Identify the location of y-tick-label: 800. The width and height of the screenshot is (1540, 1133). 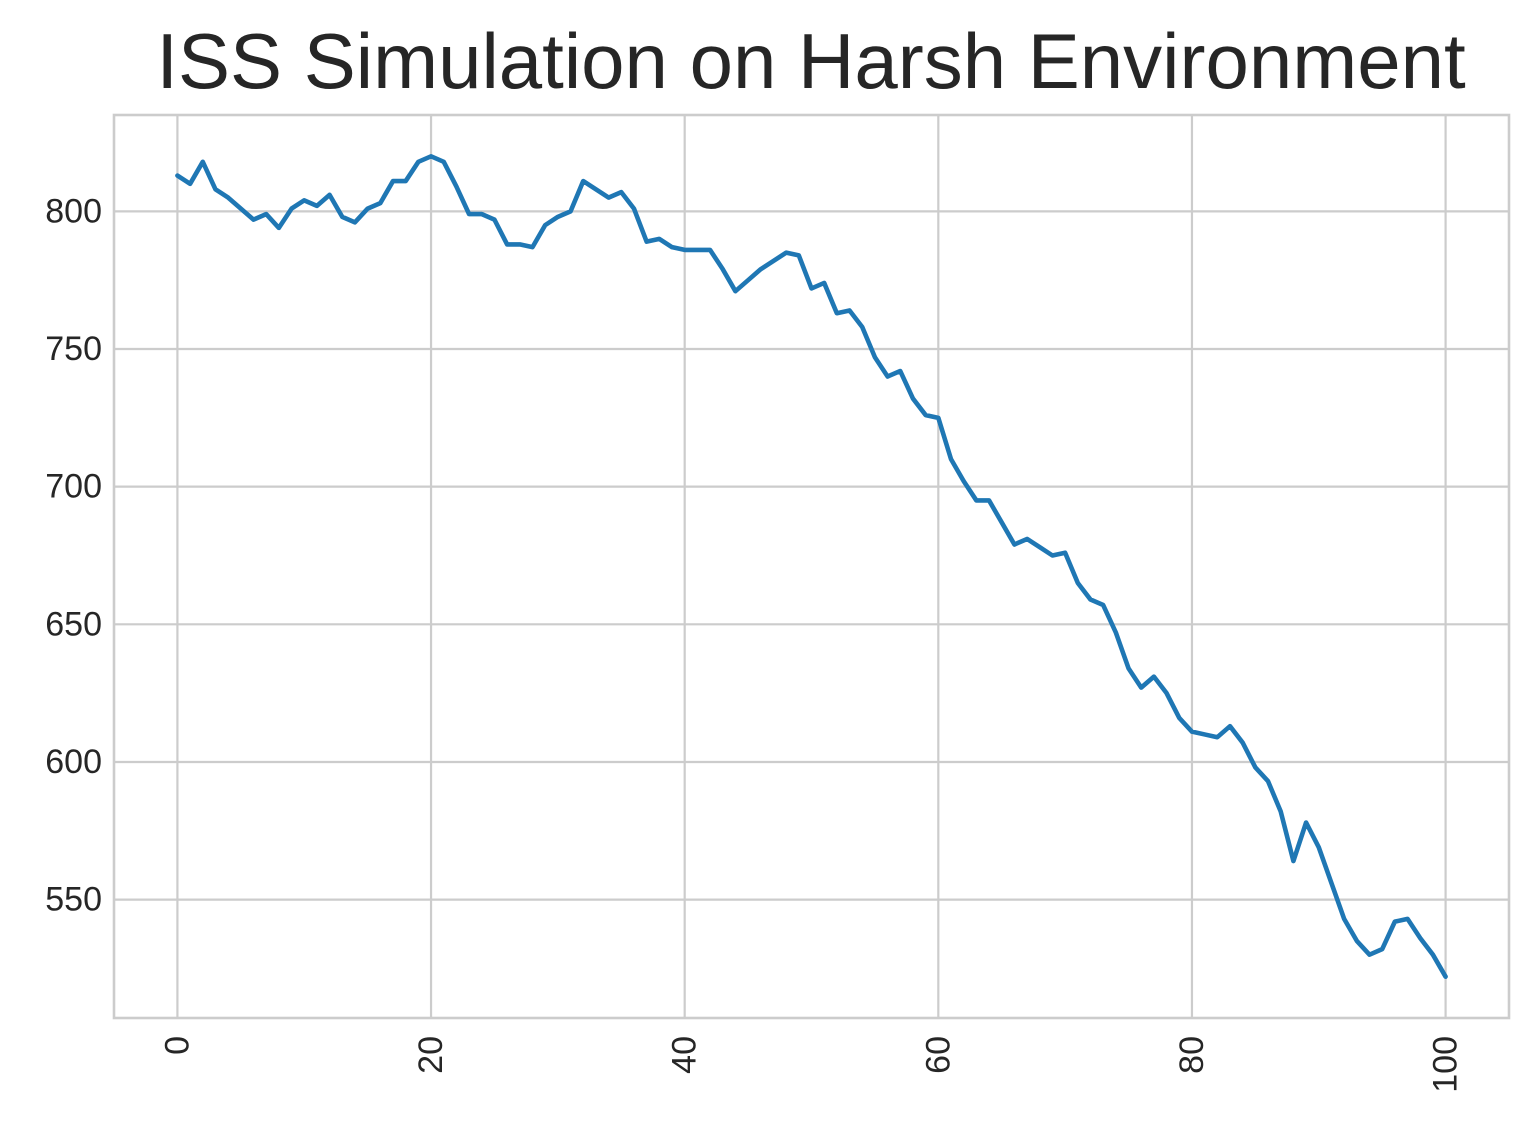
(73, 211).